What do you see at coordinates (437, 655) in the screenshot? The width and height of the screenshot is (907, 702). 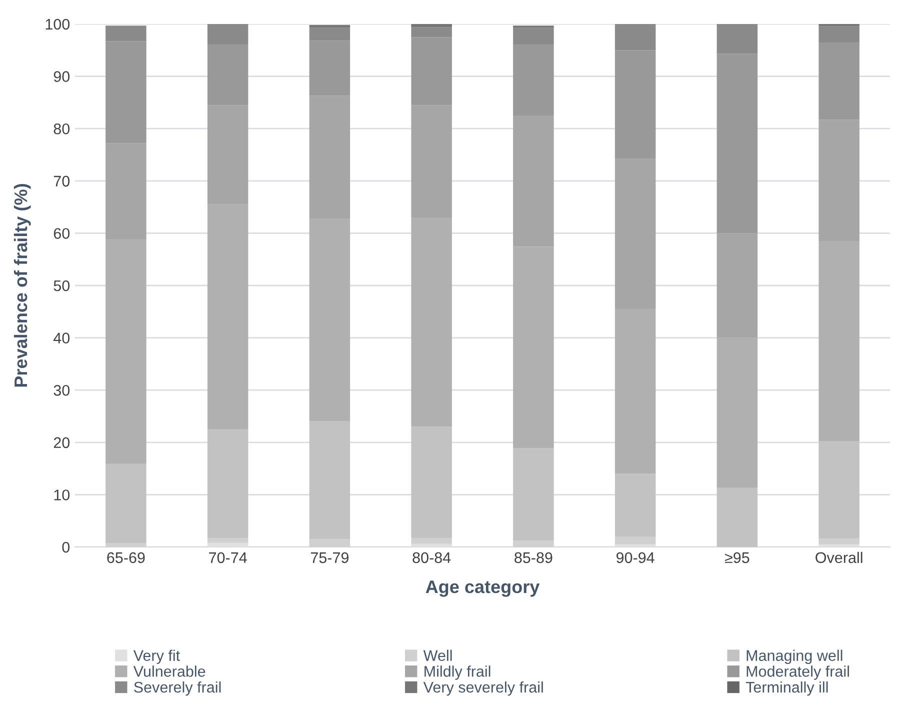 I see `legend-label: Well` at bounding box center [437, 655].